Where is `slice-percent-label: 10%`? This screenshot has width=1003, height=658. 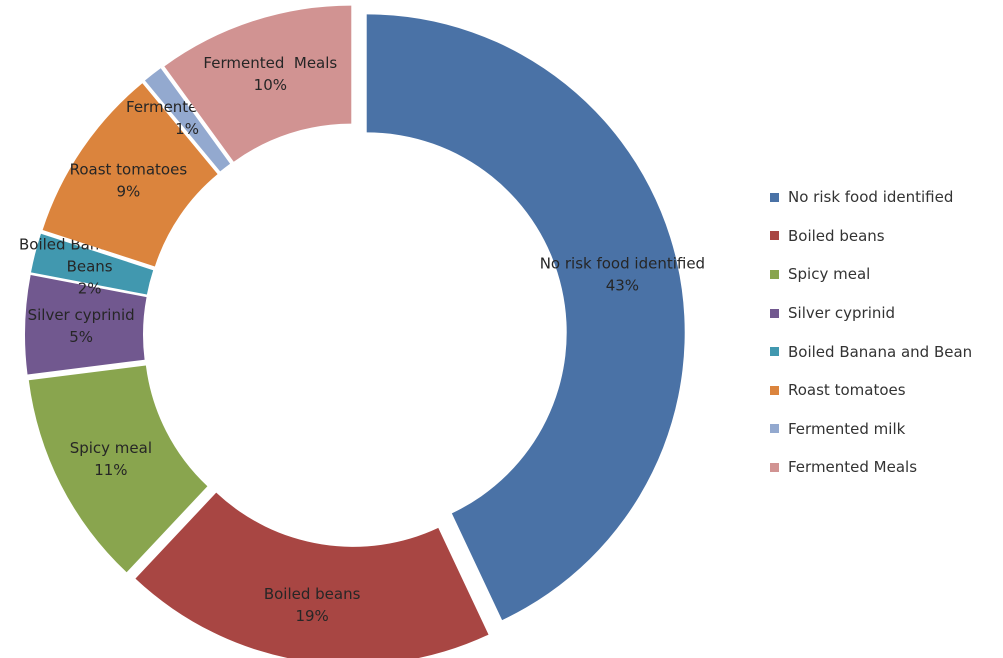
slice-percent-label: 10% is located at coordinates (270, 85).